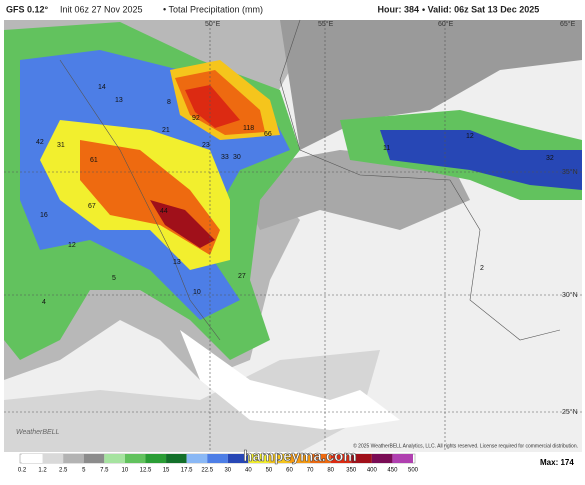  I want to click on precip-value: 66, so click(268, 134).